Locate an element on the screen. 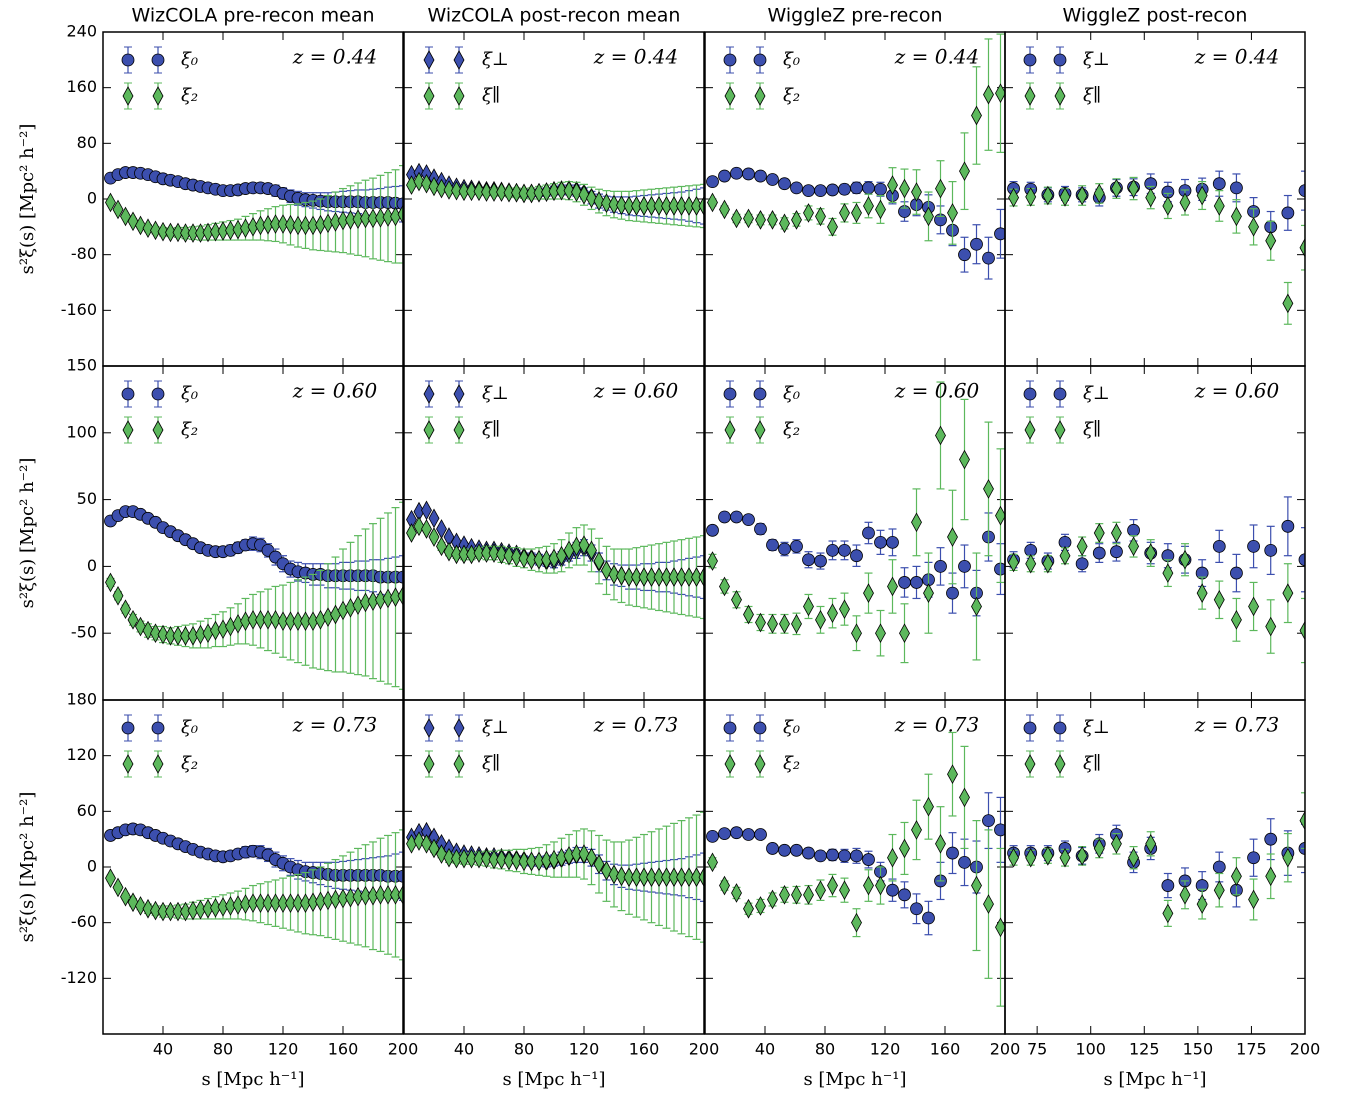  x-tick-label: 100 is located at coordinates (1090, 1049).